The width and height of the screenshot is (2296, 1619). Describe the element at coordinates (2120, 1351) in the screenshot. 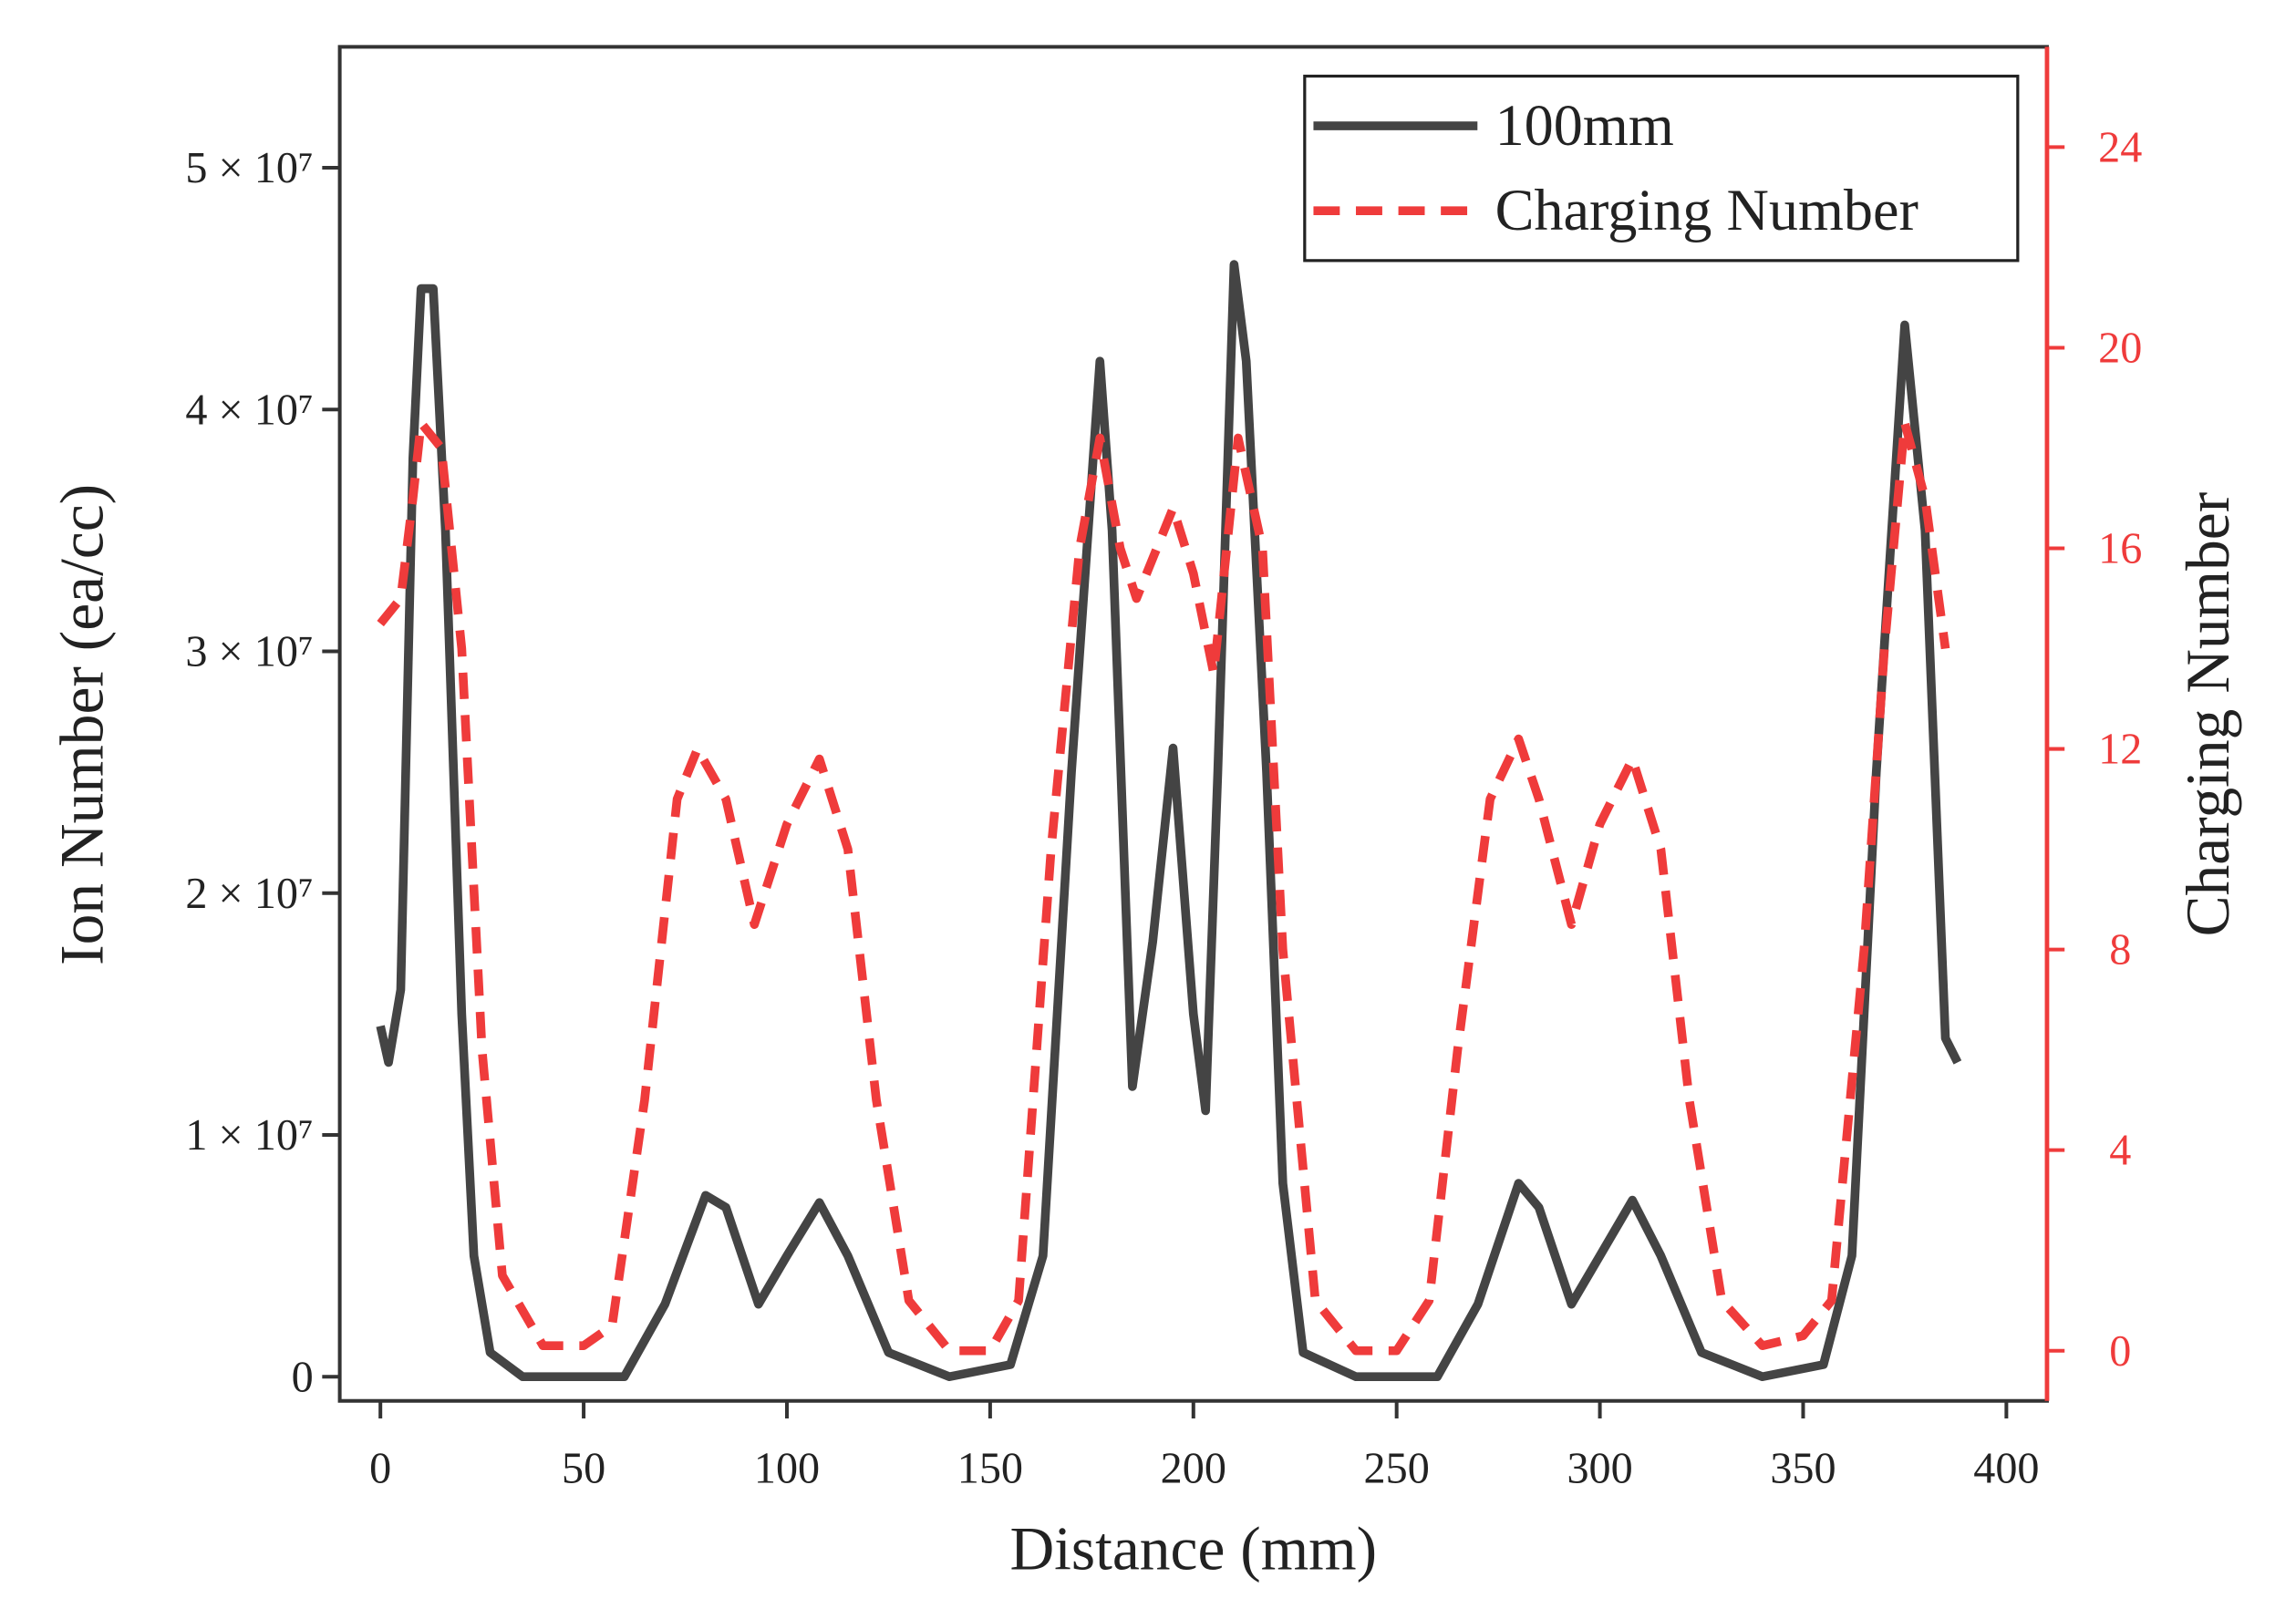

I see `y2-tick-label: 0` at that location.